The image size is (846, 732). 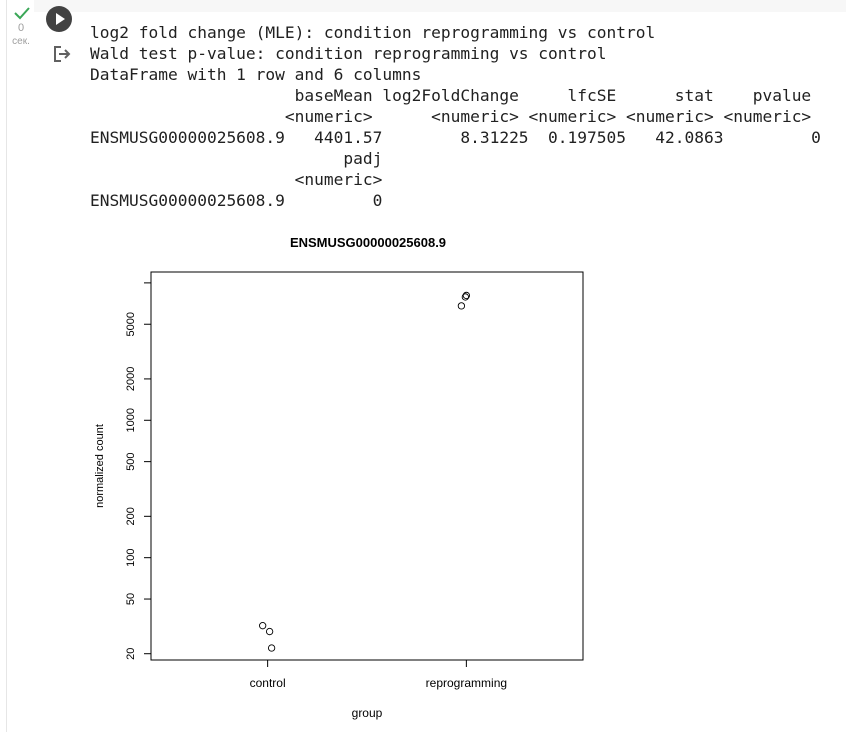 I want to click on y-tick-label: 5000, so click(x=131, y=324).